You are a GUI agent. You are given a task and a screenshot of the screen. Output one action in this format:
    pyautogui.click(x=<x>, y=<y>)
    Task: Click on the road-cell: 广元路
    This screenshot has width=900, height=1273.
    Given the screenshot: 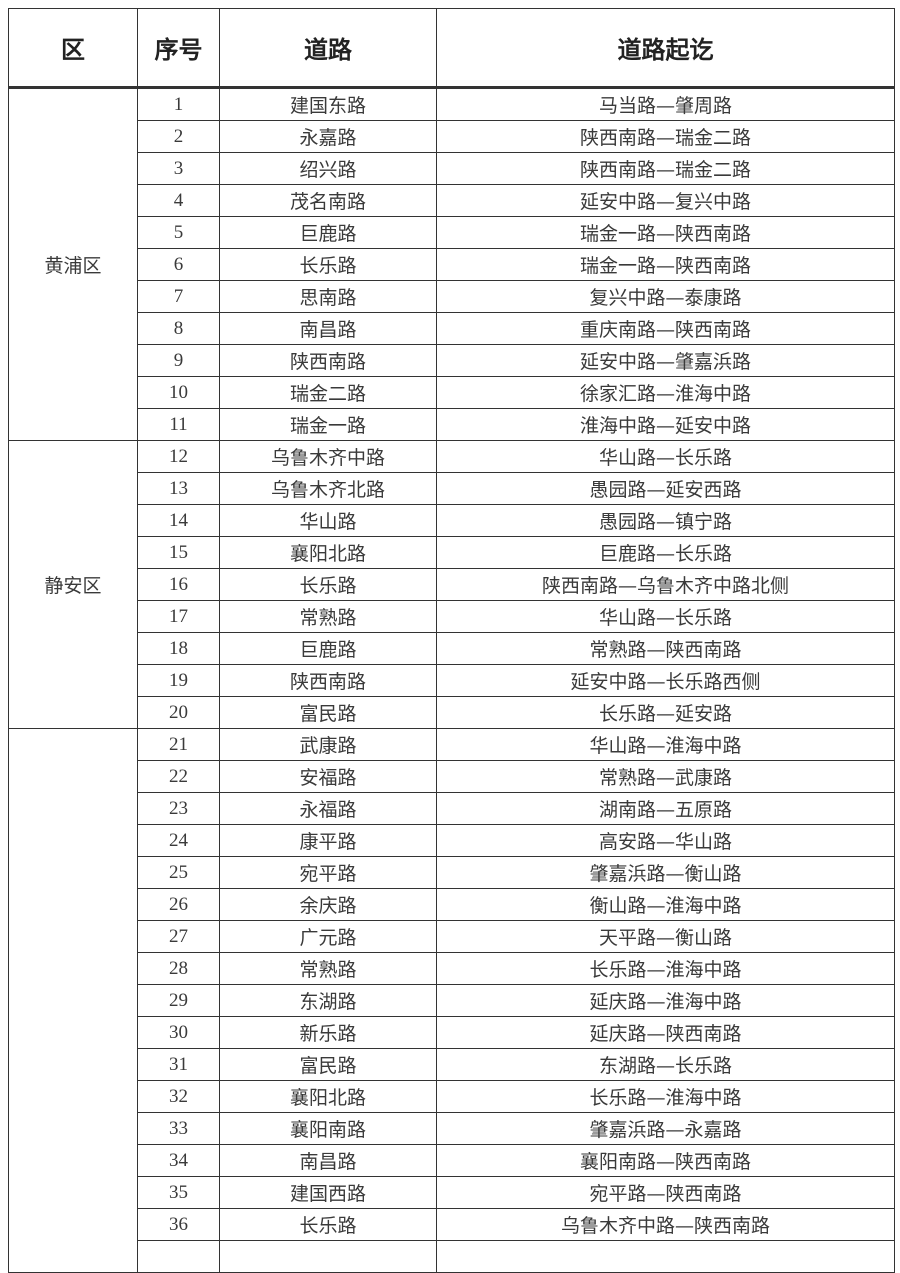 What is the action you would take?
    pyautogui.click(x=328, y=936)
    